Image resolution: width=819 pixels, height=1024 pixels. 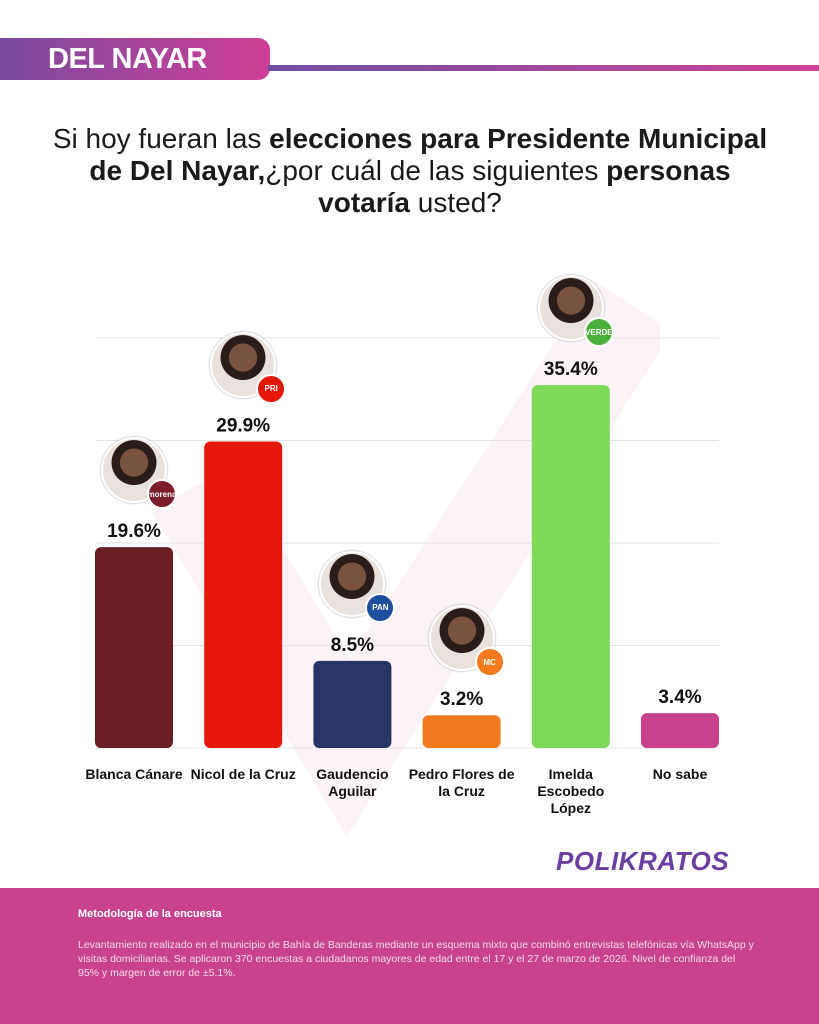 I want to click on title-part: Si hoy fueran las, so click(x=161, y=138).